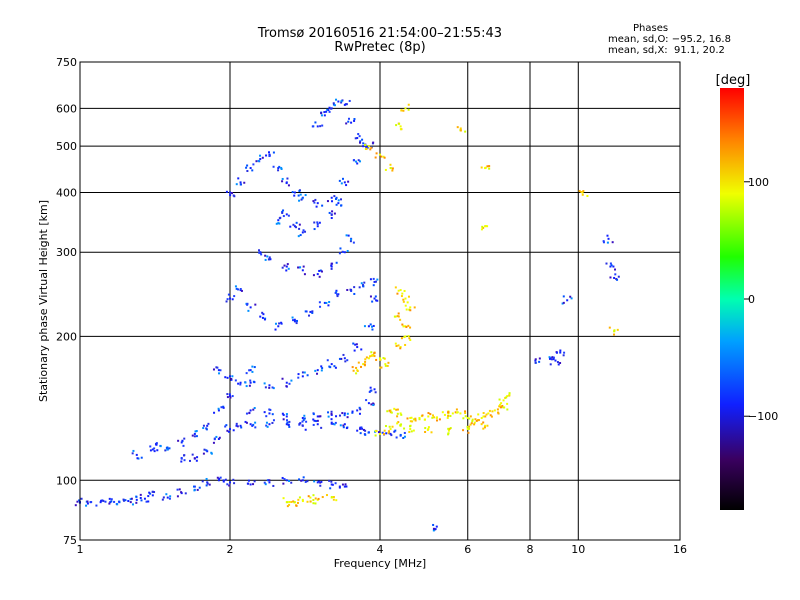 This screenshot has height=600, width=800. I want to click on y-axis: 75 100 200 300 400 500 600 750, so click(66, 301).